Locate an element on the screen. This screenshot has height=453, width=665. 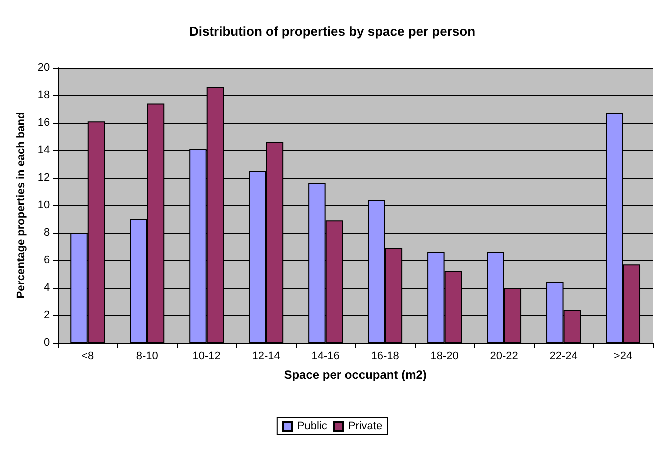
x-tick-label: 10-12 is located at coordinates (206, 356).